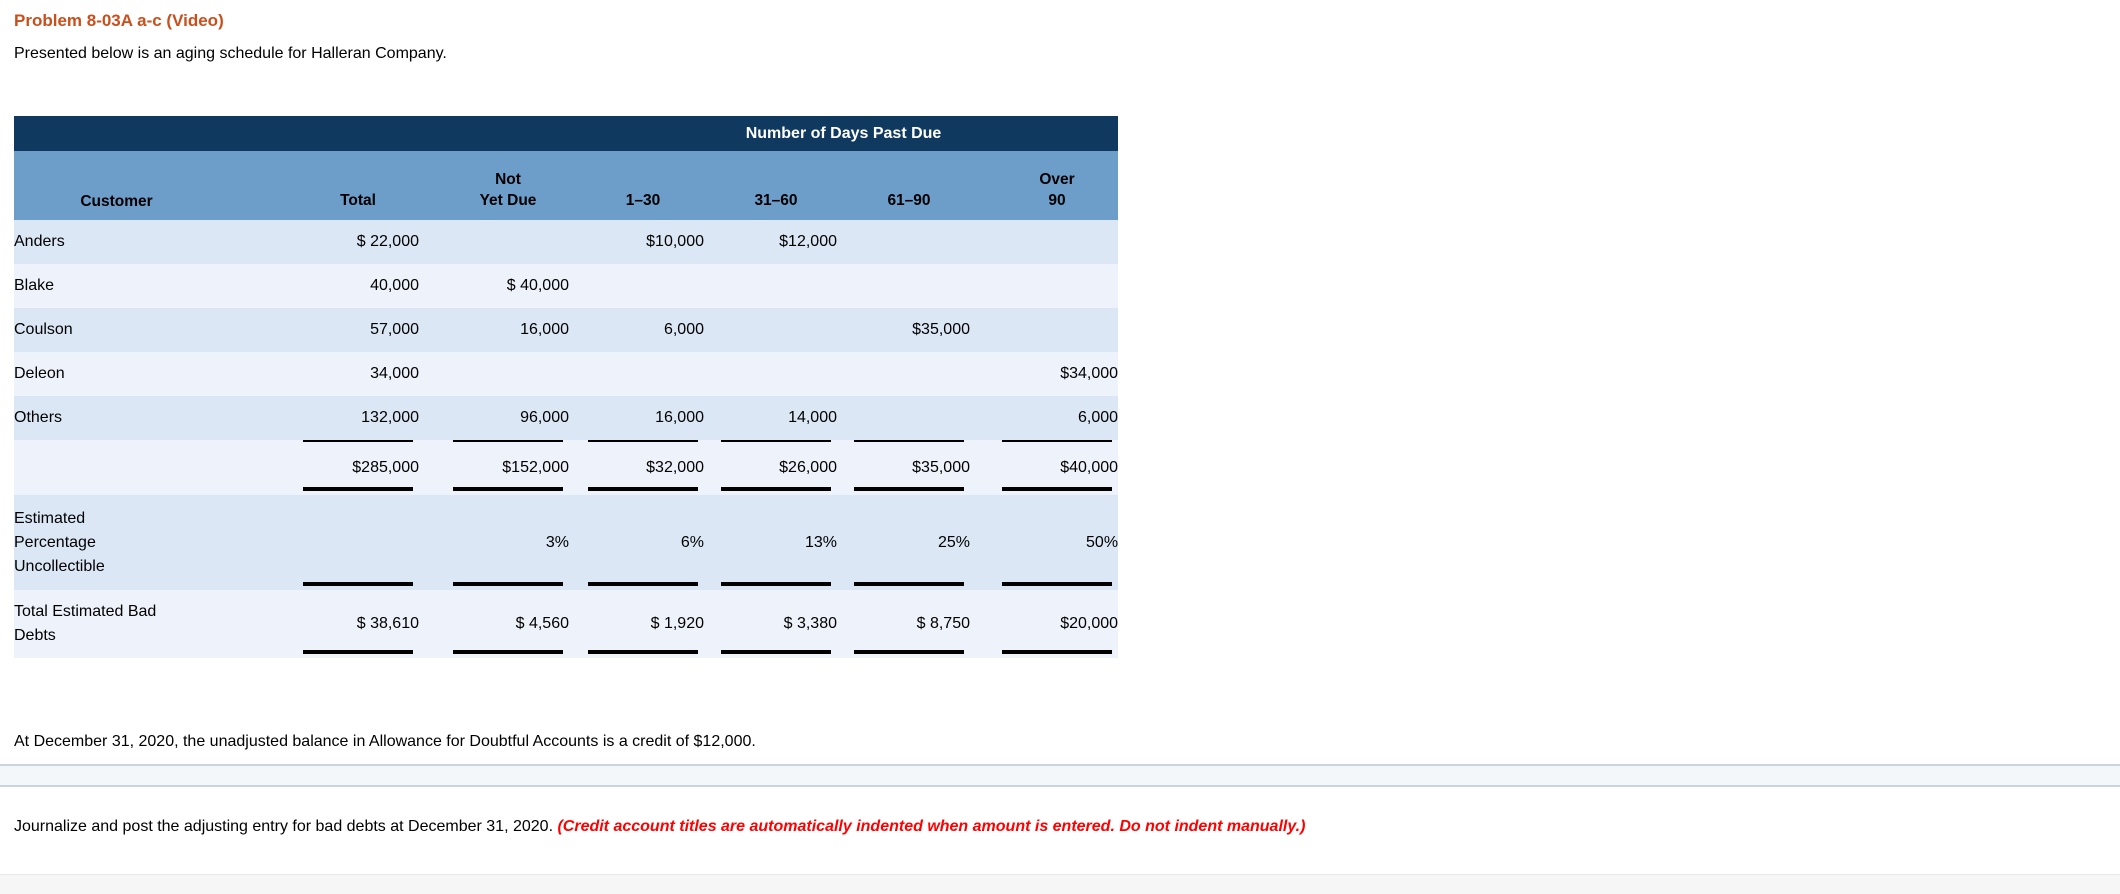  Describe the element at coordinates (636, 542) in the screenshot. I see `percentage-cell: 6%` at that location.